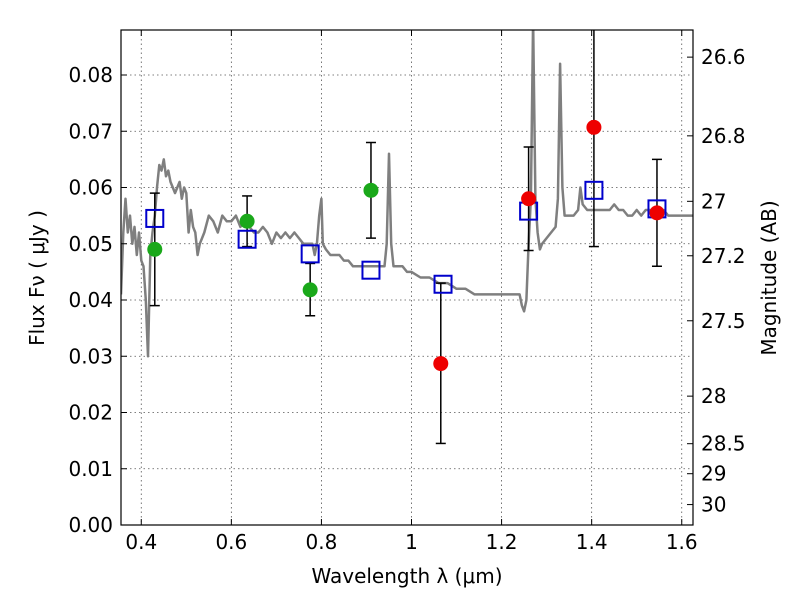 This screenshot has width=800, height=600. I want to click on right-tick-label: 28.5, so click(723, 444).